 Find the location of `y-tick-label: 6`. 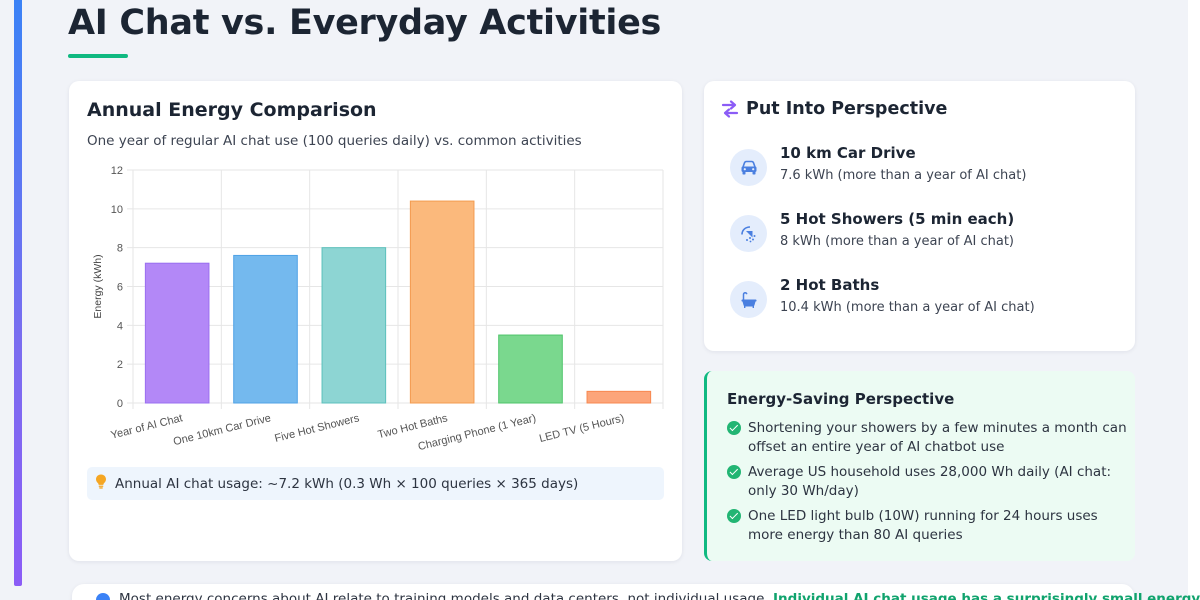

y-tick-label: 6 is located at coordinates (120, 288).